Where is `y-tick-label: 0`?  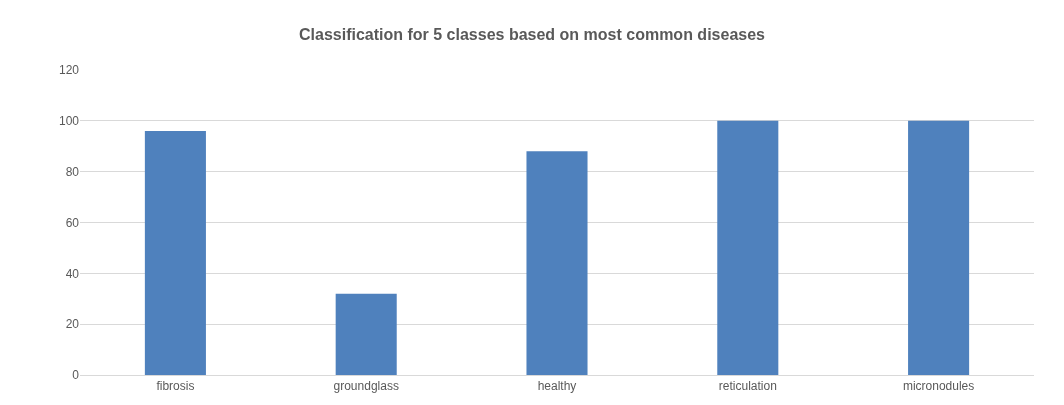 y-tick-label: 0 is located at coordinates (76, 375).